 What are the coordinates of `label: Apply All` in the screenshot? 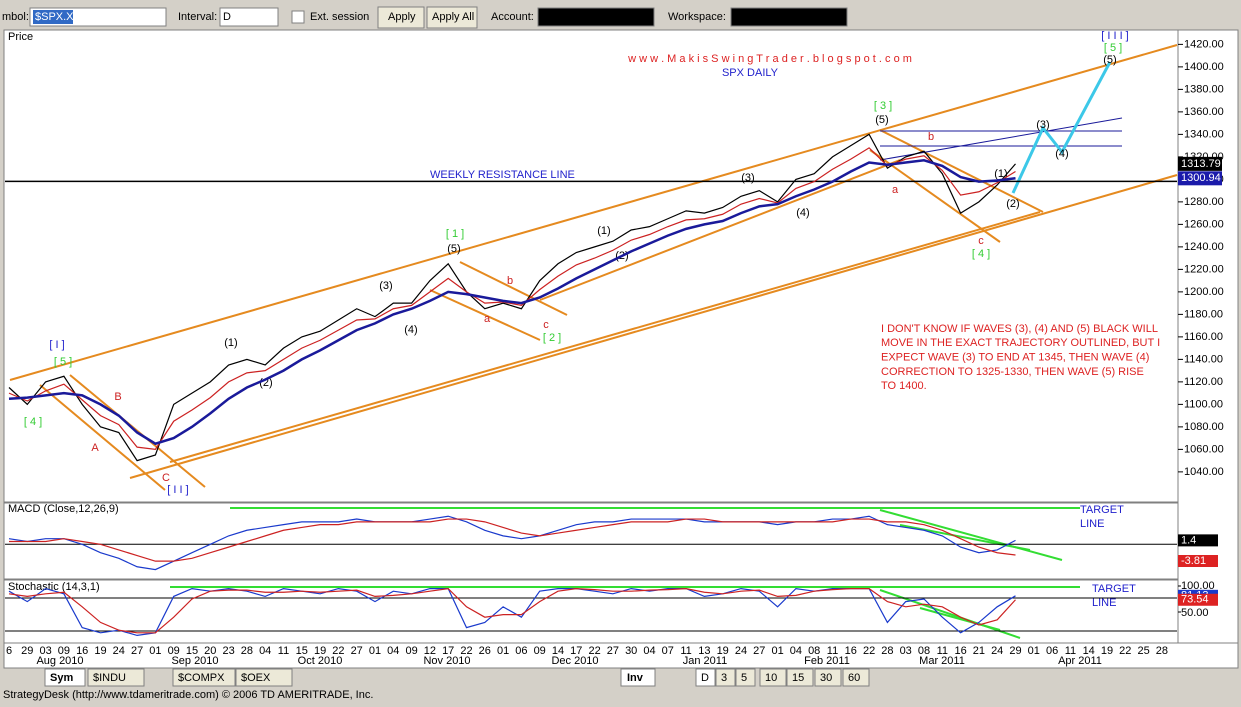 It's located at (453, 17).